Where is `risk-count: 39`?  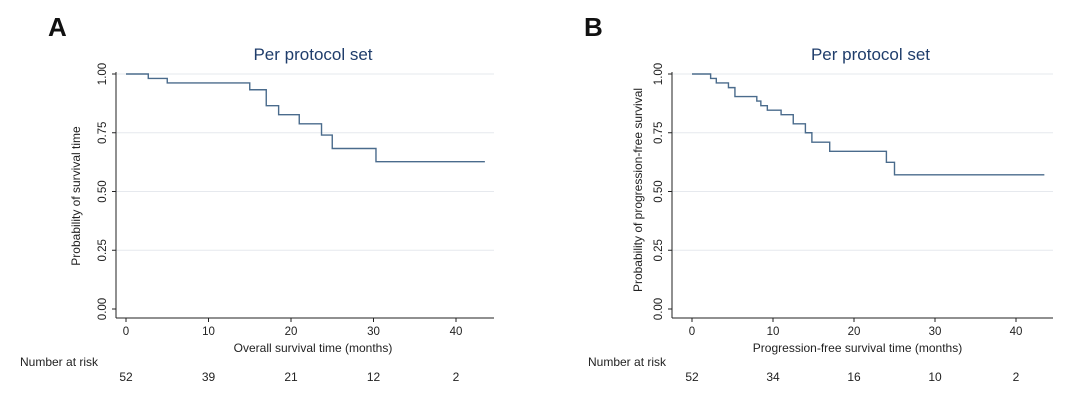 risk-count: 39 is located at coordinates (209, 377).